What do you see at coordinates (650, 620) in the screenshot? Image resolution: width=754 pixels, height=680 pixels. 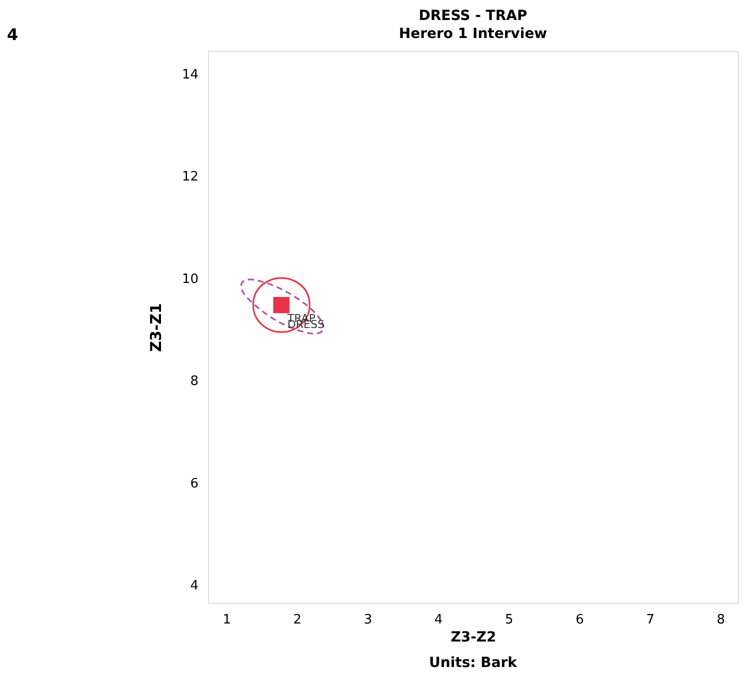 I see `x-tick-label: 7` at bounding box center [650, 620].